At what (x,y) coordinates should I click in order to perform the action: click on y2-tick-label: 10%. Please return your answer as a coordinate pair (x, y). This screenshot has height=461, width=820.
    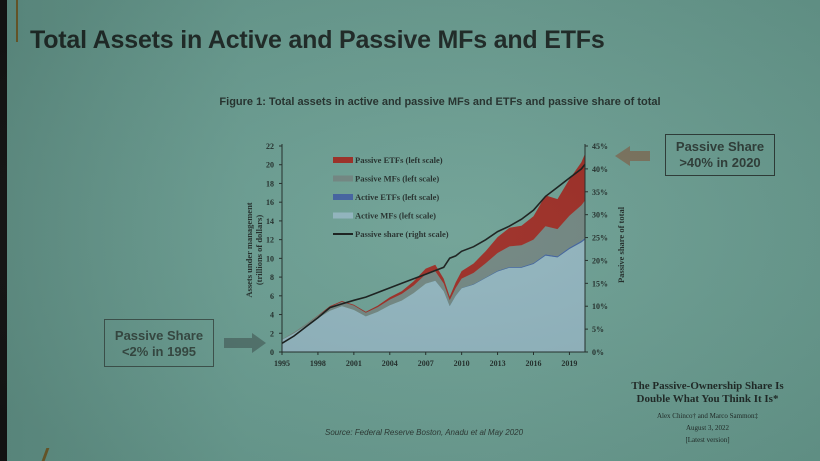
    Looking at the image, I should click on (600, 306).